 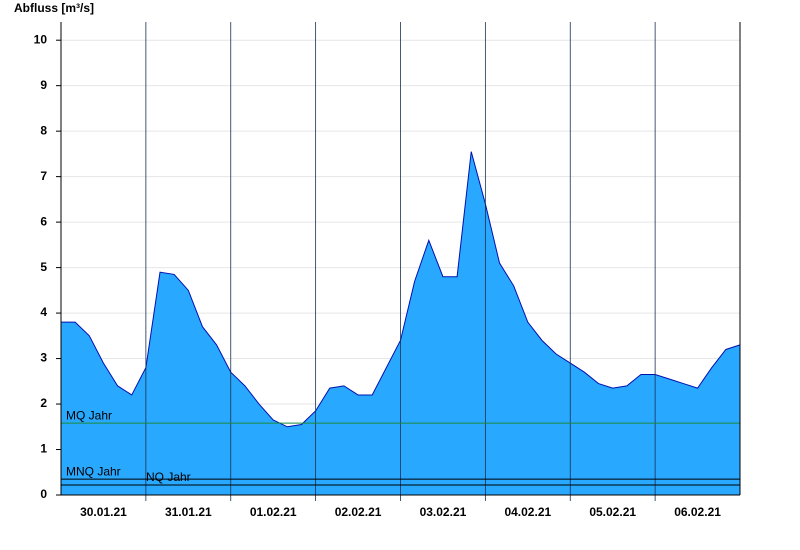 What do you see at coordinates (527, 512) in the screenshot?
I see `x-tick-label: 04.02.21` at bounding box center [527, 512].